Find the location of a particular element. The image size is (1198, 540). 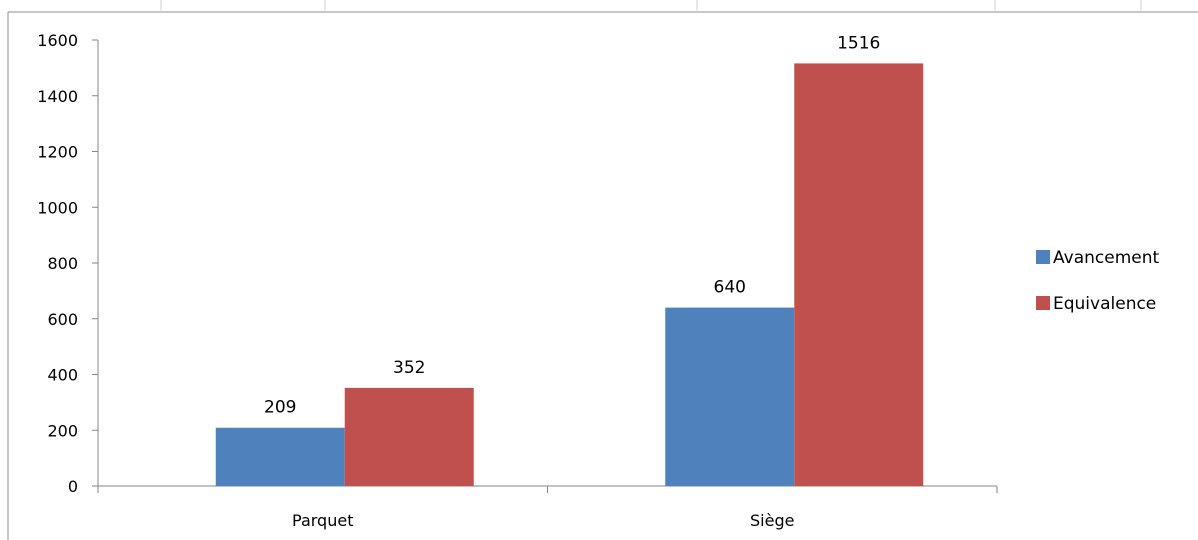

x-tick-label: Siège is located at coordinates (772, 520).